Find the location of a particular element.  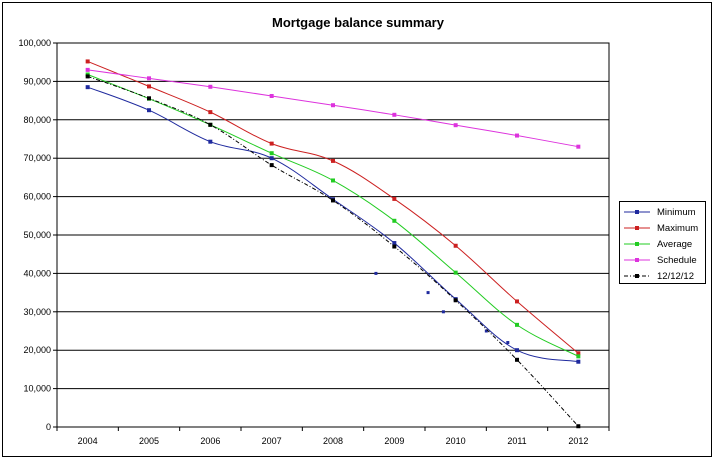

x-tick-label: 2010 is located at coordinates (456, 441).